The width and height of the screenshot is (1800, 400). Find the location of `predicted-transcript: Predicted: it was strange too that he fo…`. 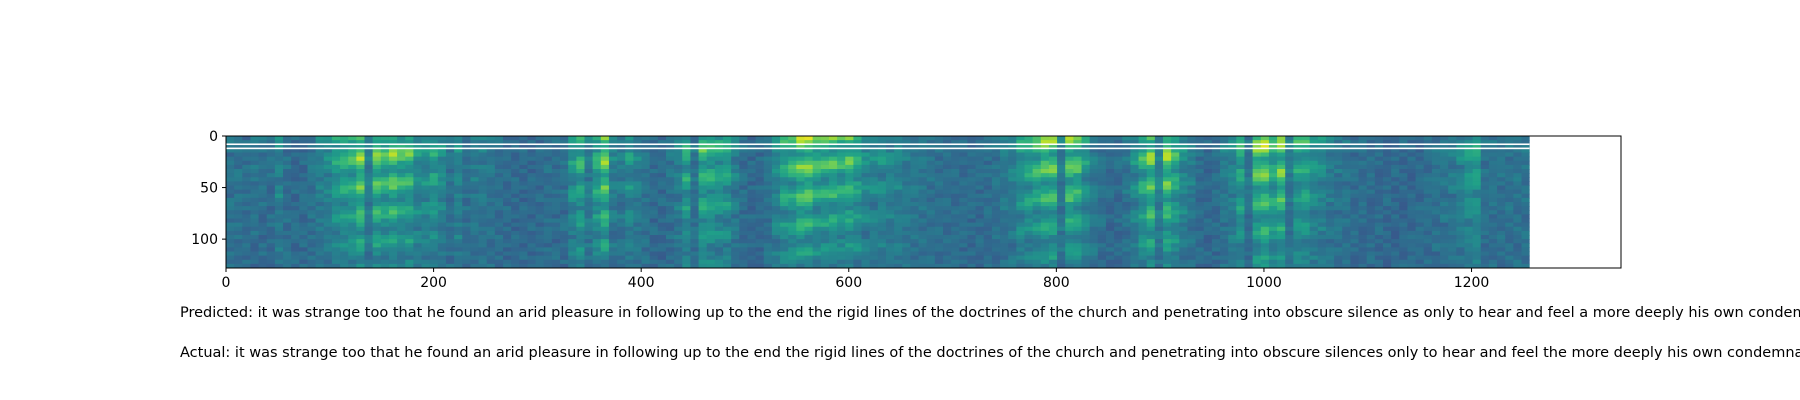

predicted-transcript: Predicted: it was strange too that he fo… is located at coordinates (990, 313).